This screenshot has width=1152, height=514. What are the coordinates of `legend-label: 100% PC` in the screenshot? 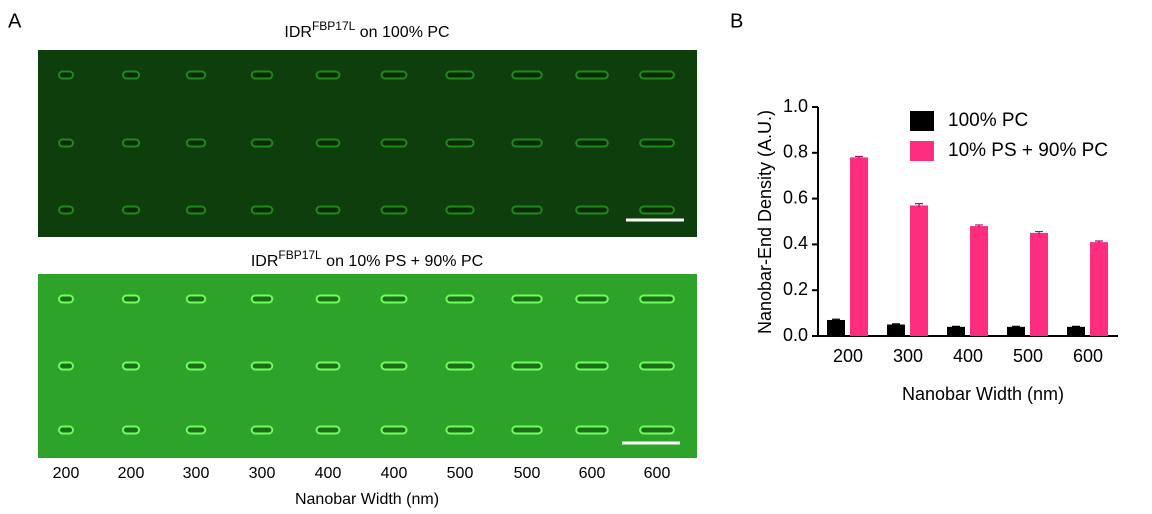 It's located at (988, 120).